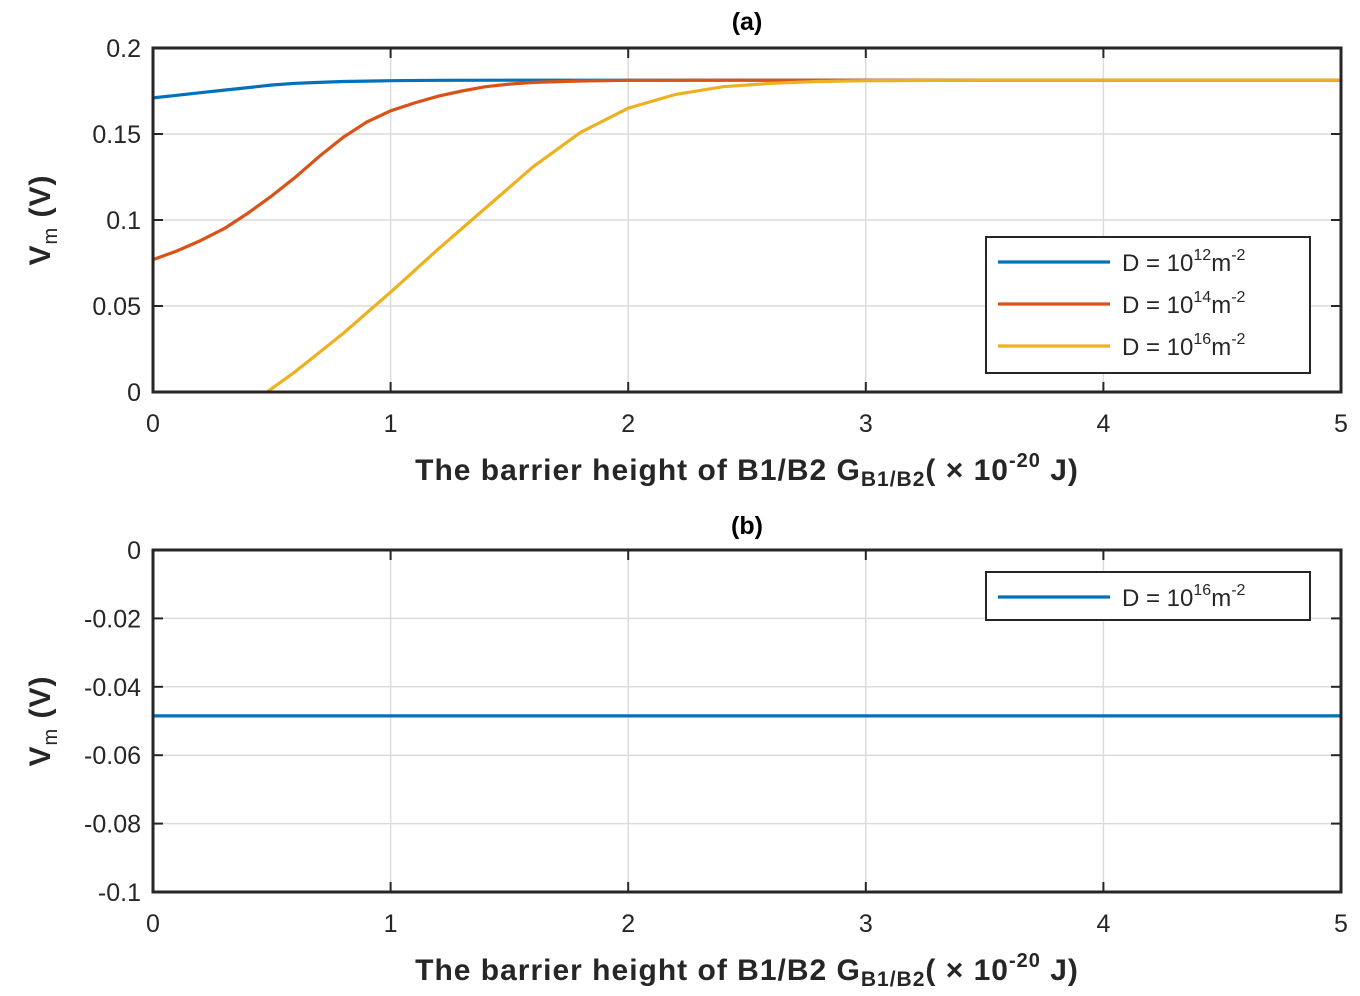 This screenshot has width=1360, height=996. What do you see at coordinates (119, 893) in the screenshot?
I see `y-tick-label: -0.1` at bounding box center [119, 893].